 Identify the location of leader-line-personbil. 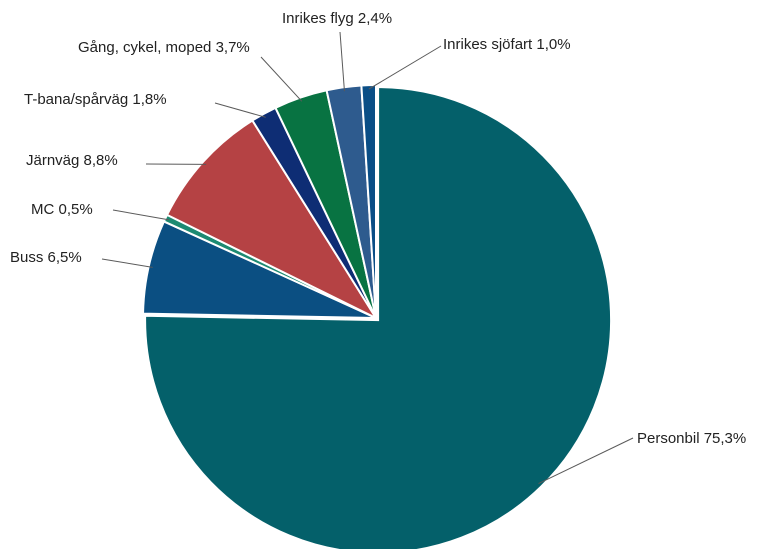
(586, 461).